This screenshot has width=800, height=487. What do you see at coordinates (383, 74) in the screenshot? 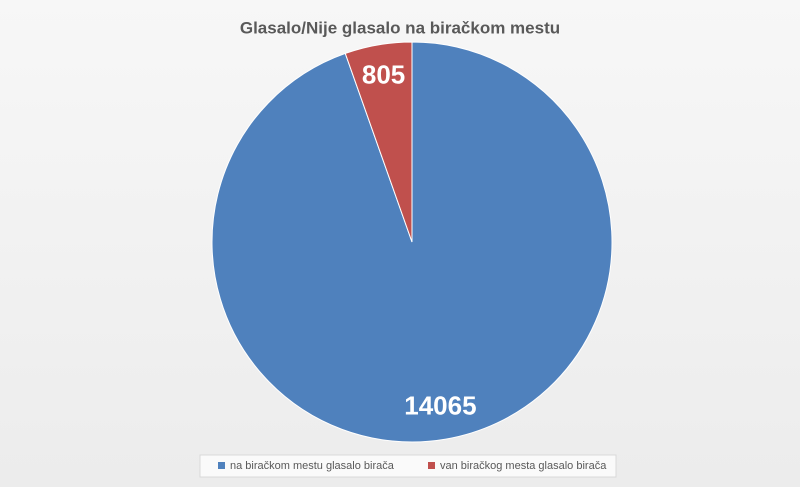
I see `data-label: 805` at bounding box center [383, 74].